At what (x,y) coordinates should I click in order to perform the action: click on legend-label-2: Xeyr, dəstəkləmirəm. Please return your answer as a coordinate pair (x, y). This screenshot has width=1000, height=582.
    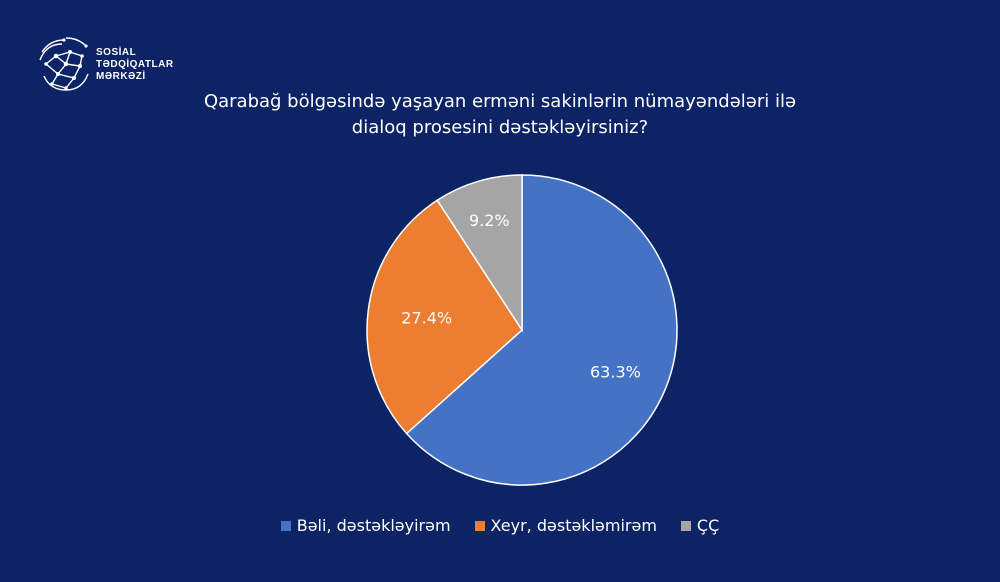
    Looking at the image, I should click on (573, 525).